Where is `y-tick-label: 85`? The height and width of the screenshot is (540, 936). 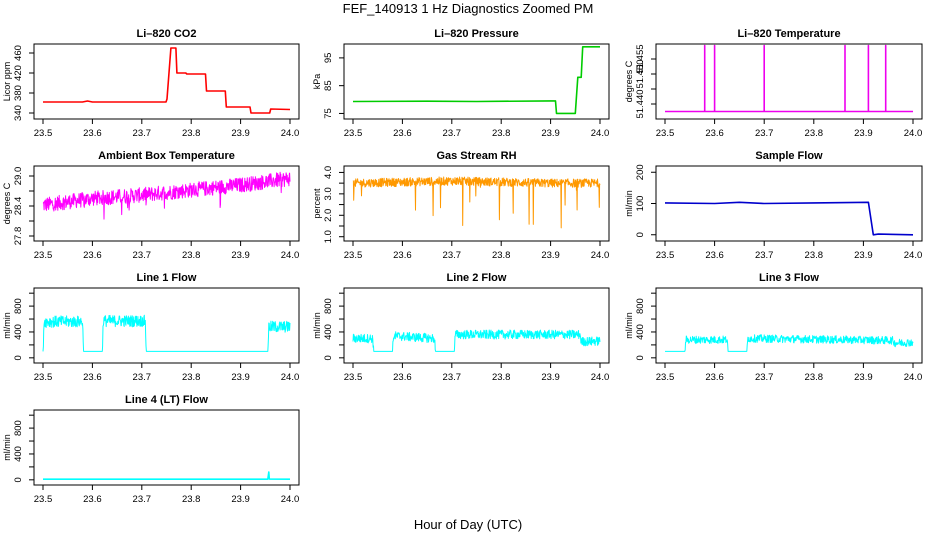 y-tick-label: 85 is located at coordinates (328, 85).